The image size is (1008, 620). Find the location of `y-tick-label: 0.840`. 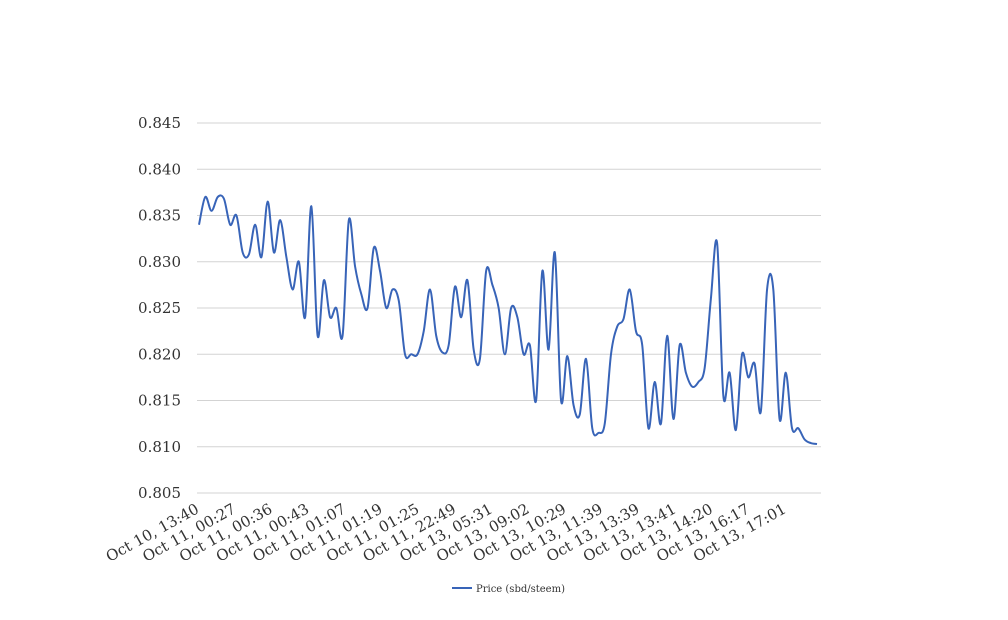

y-tick-label: 0.840 is located at coordinates (159, 169).